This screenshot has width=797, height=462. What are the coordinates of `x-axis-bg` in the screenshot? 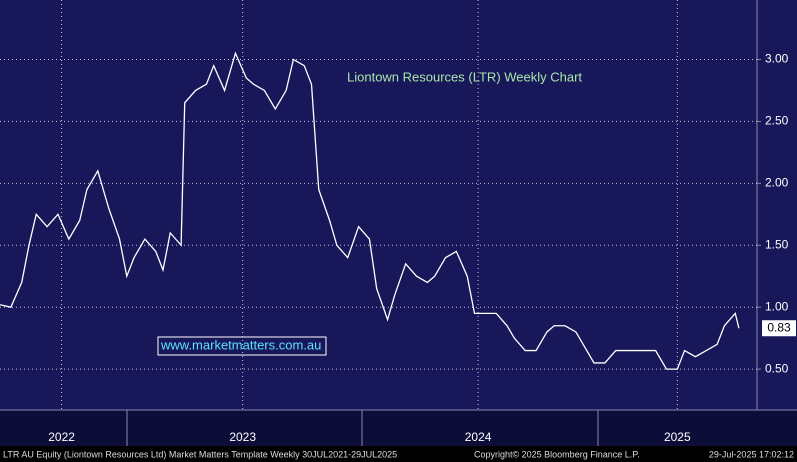 It's located at (398, 428).